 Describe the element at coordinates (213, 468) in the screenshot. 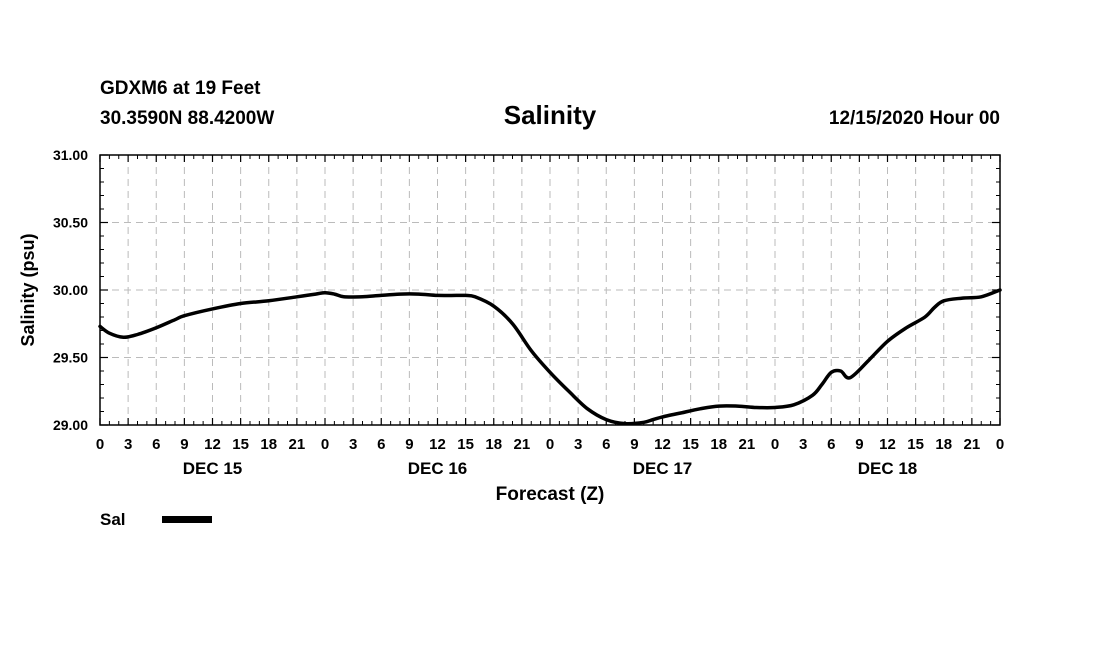

I see `day-label: DEC 15` at that location.